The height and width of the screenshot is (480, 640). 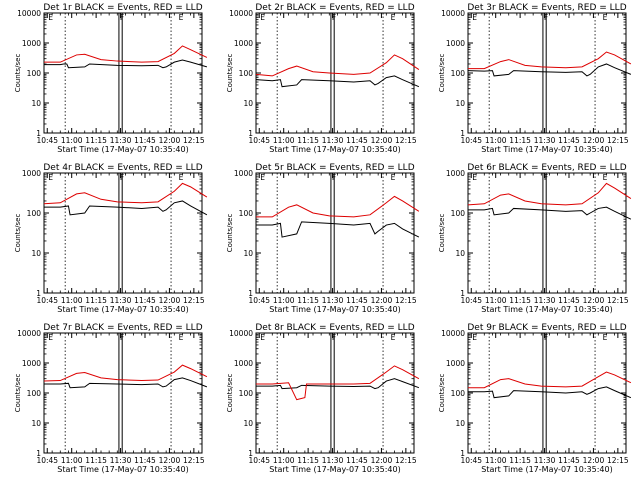 I want to click on panel-title: Det 8r BLACK = Events, RED = LLD, so click(x=334, y=328).